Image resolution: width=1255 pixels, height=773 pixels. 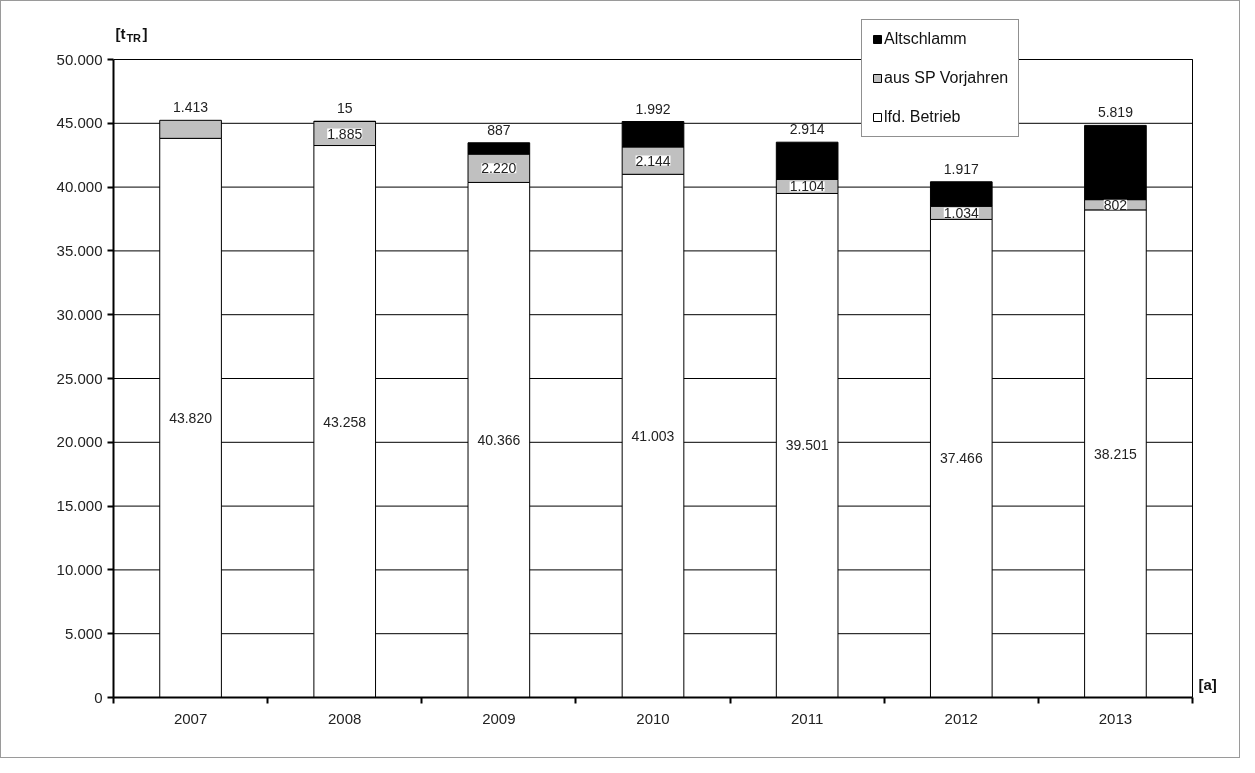 I want to click on data-label: 887, so click(x=499, y=129).